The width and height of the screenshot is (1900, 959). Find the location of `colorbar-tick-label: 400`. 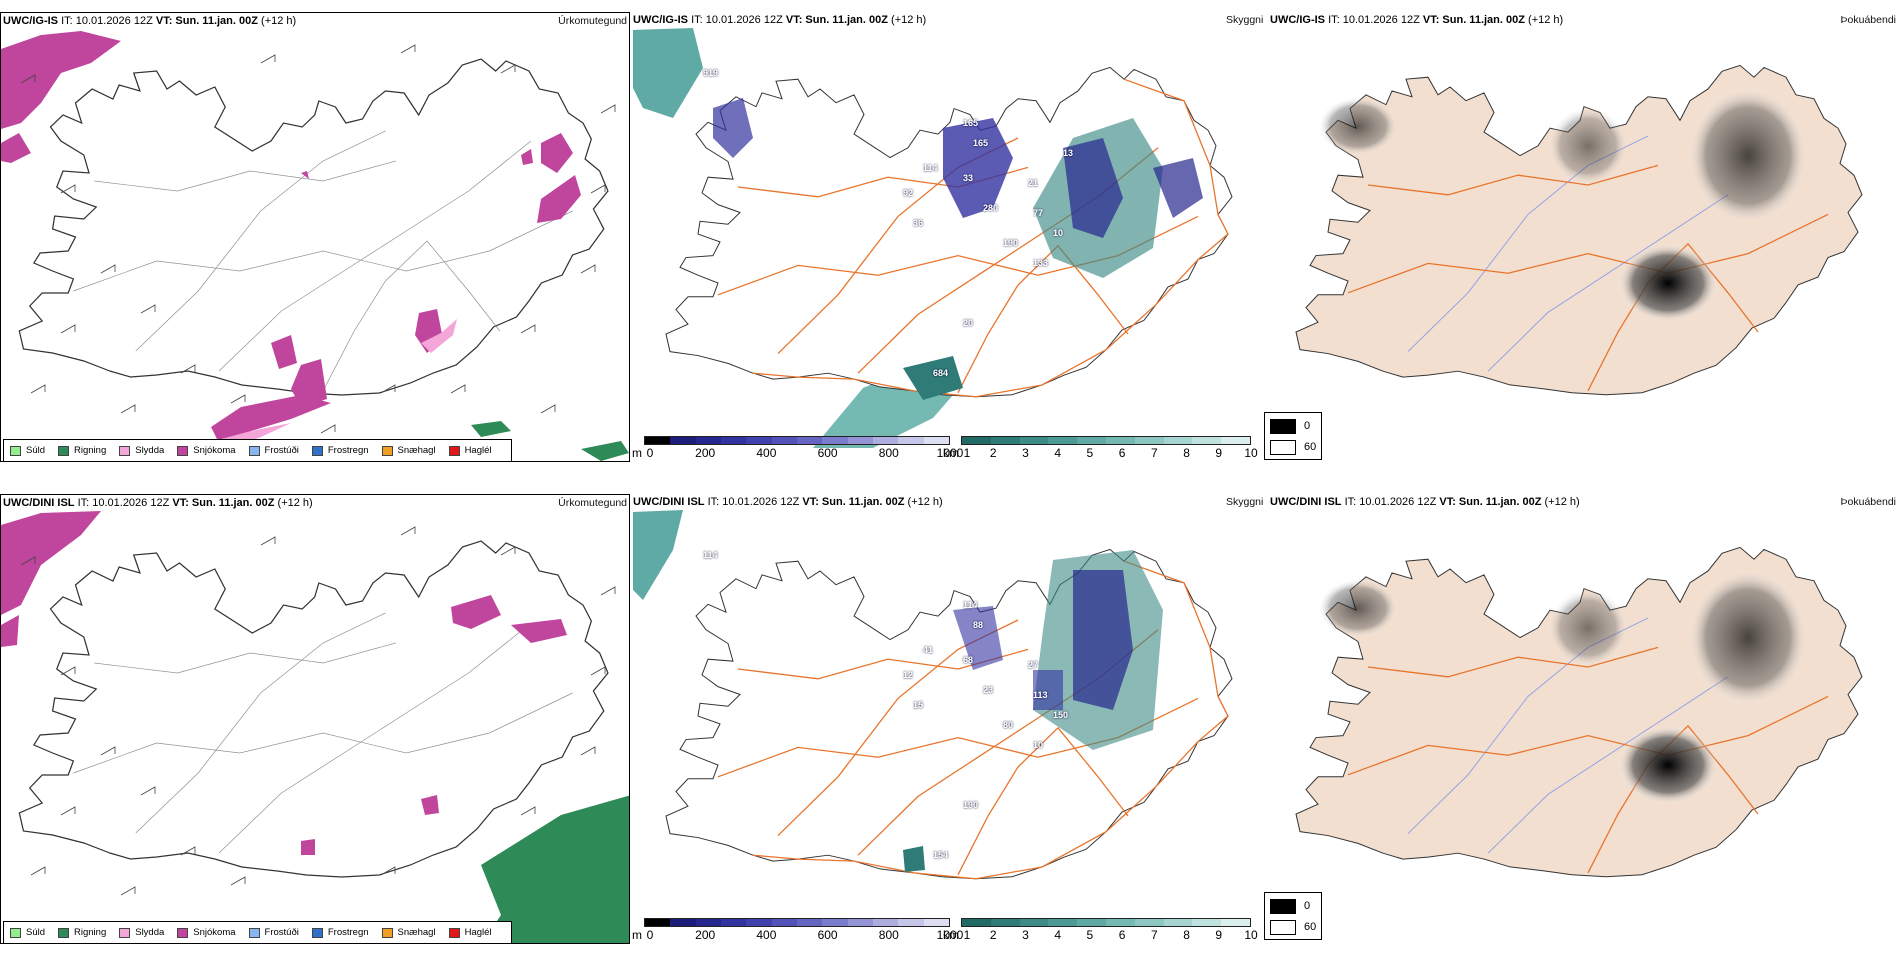

colorbar-tick-label: 400 is located at coordinates (766, 935).